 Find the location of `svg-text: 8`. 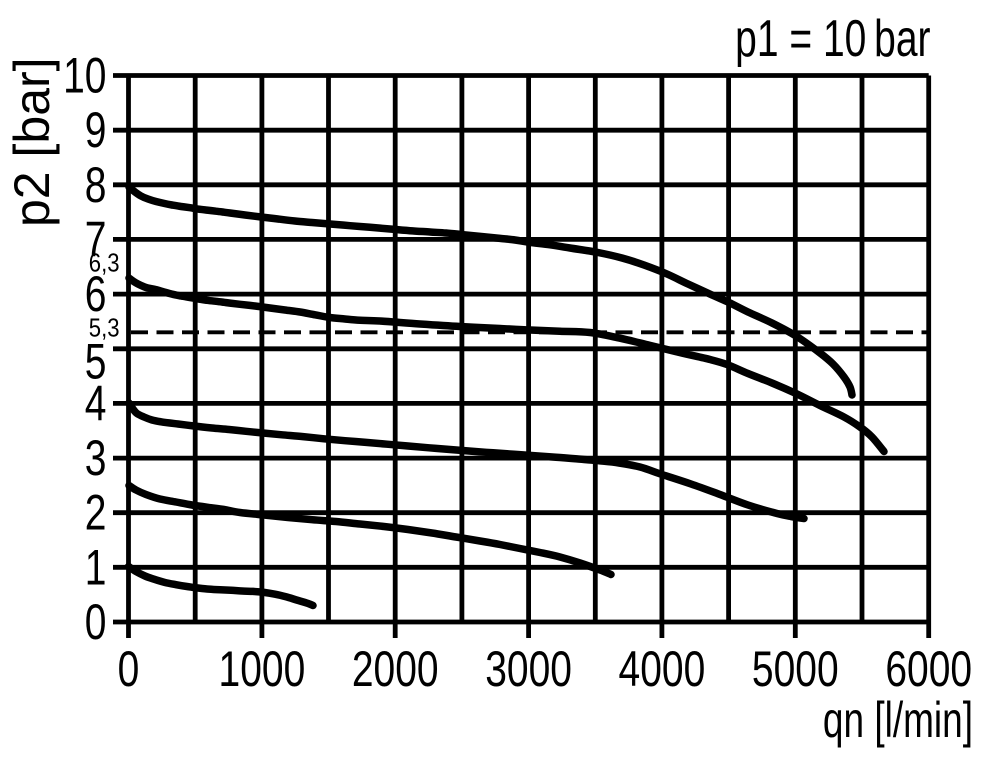

svg-text: 8 is located at coordinates (96, 184).